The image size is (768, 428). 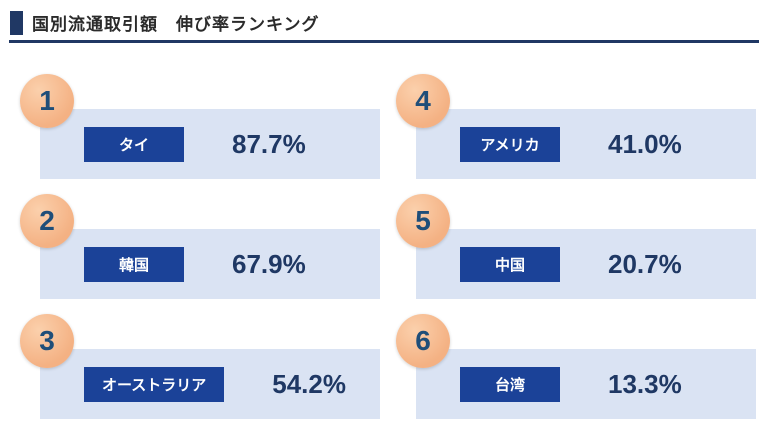 I want to click on rank-badge: 4, so click(x=423, y=101).